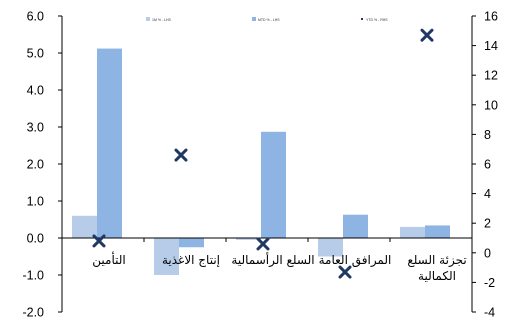  I want to click on left-tick-label: 0.0, so click(35, 239).